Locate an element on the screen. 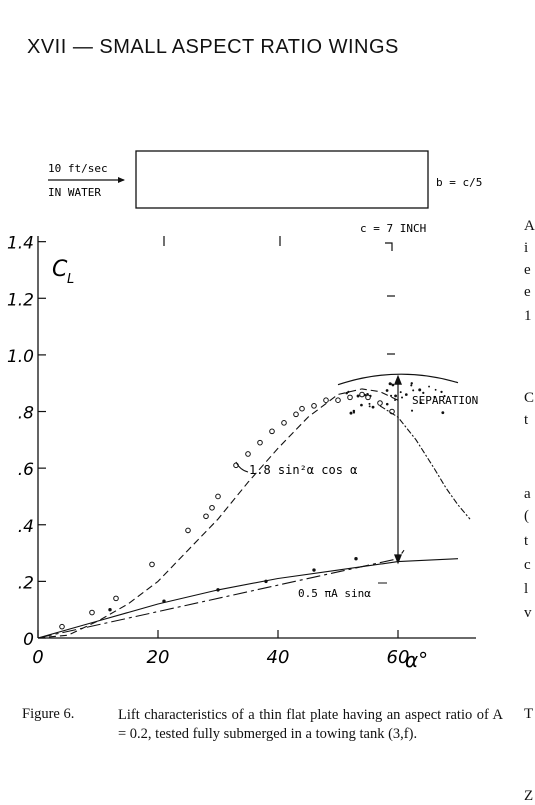 This screenshot has height=805, width=535. edge-text-fragment: c is located at coordinates (527, 565).